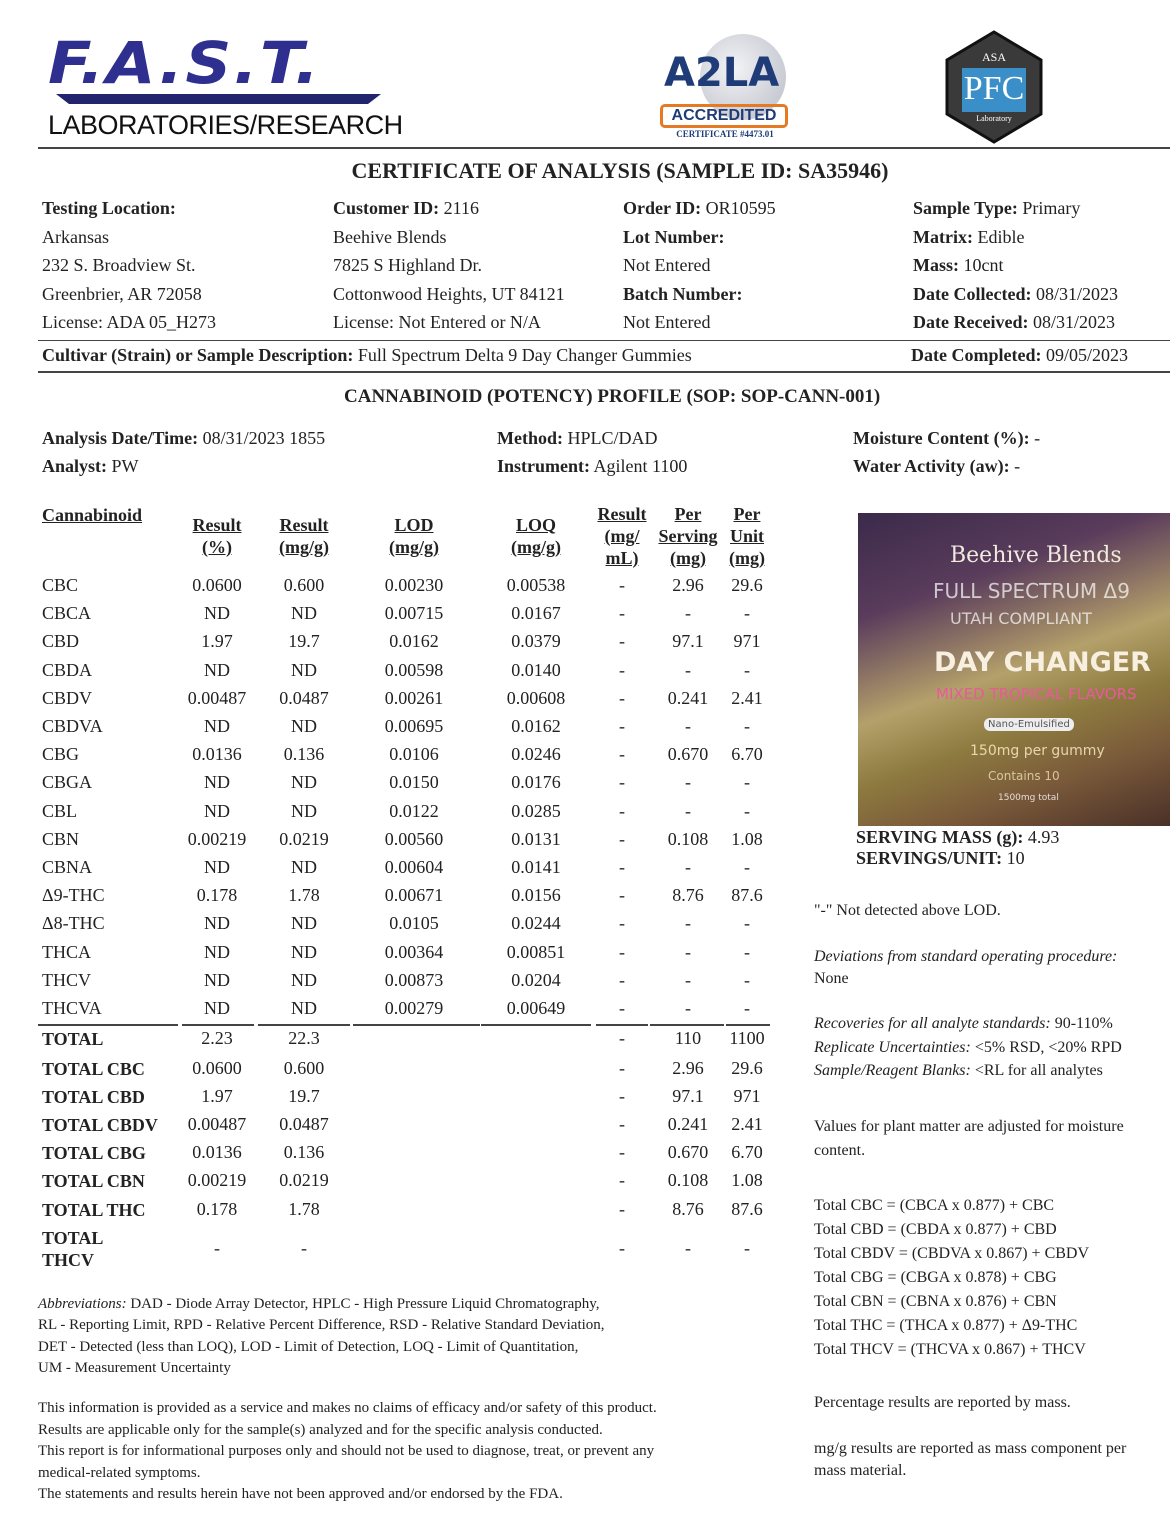 This screenshot has width=1170, height=1520. Describe the element at coordinates (217, 1068) in the screenshot. I see `total-cell: 0.0600` at that location.